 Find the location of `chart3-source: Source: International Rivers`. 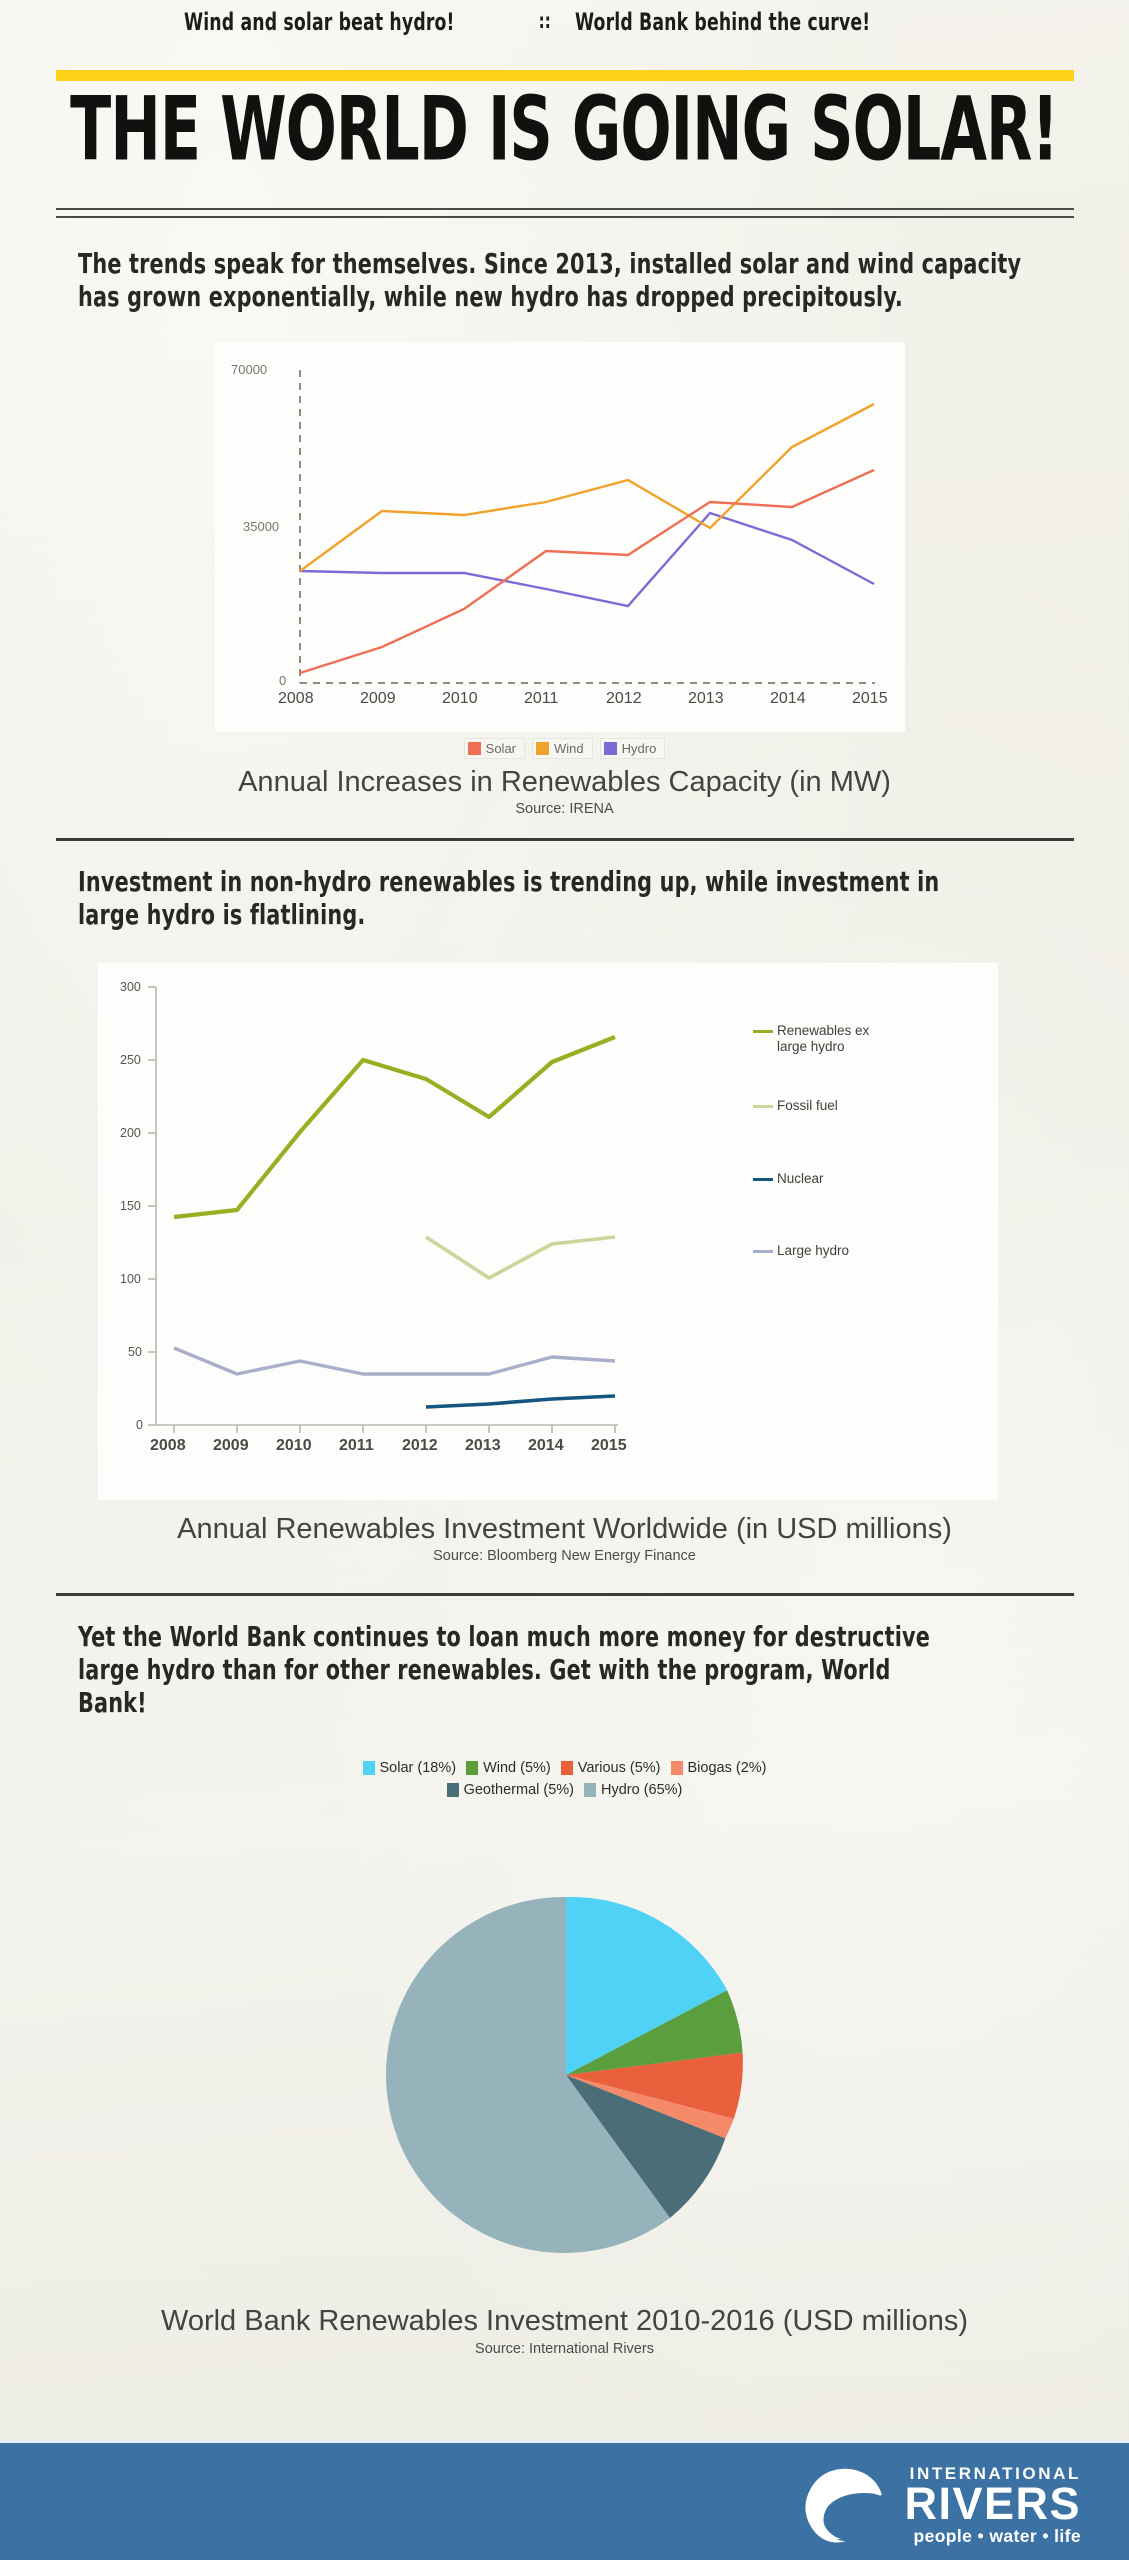

chart3-source: Source: International Rivers is located at coordinates (564, 2349).